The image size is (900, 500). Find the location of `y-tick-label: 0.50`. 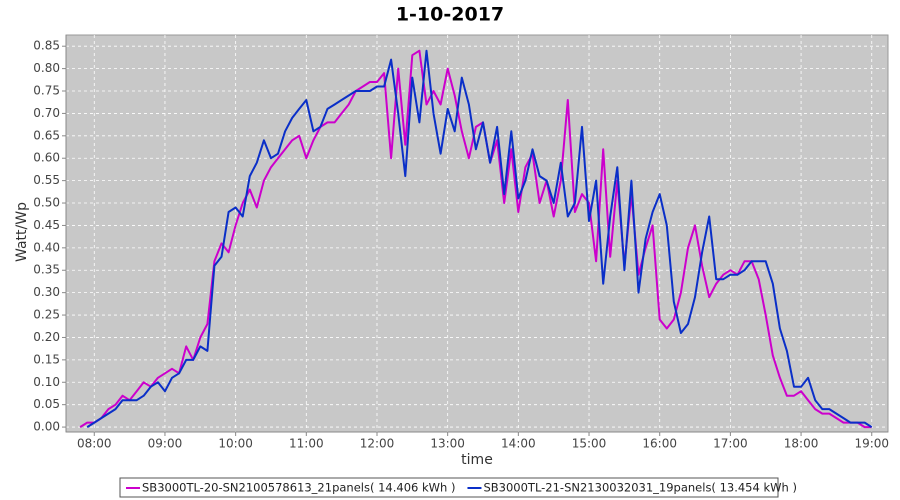

y-tick-label: 0.50 is located at coordinates (46, 203).